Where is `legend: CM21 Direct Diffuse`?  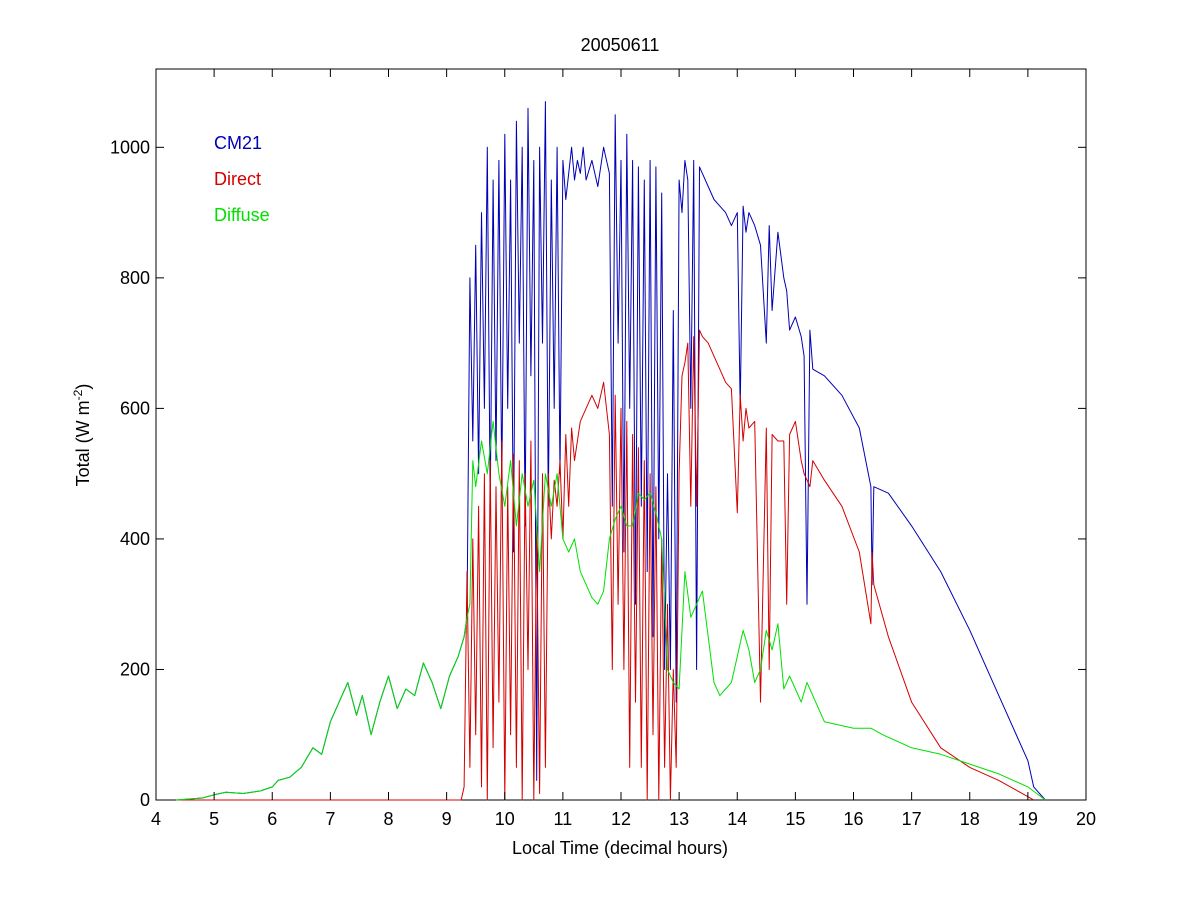
legend: CM21 Direct Diffuse is located at coordinates (242, 179).